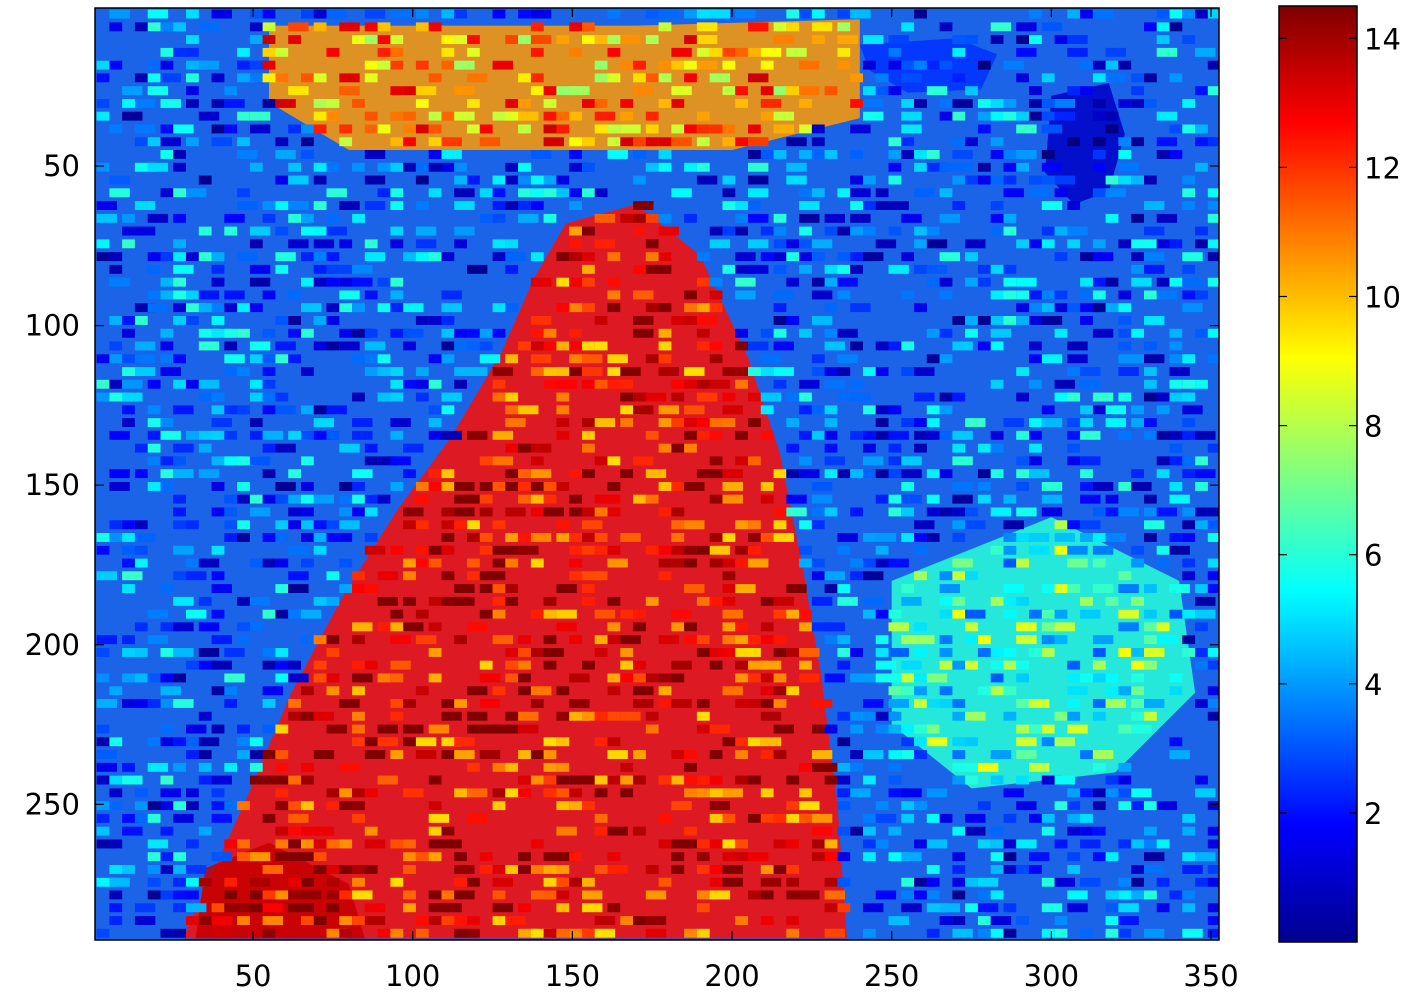 This screenshot has width=1414, height=995. I want to click on y-tick-label: 150, so click(52, 485).